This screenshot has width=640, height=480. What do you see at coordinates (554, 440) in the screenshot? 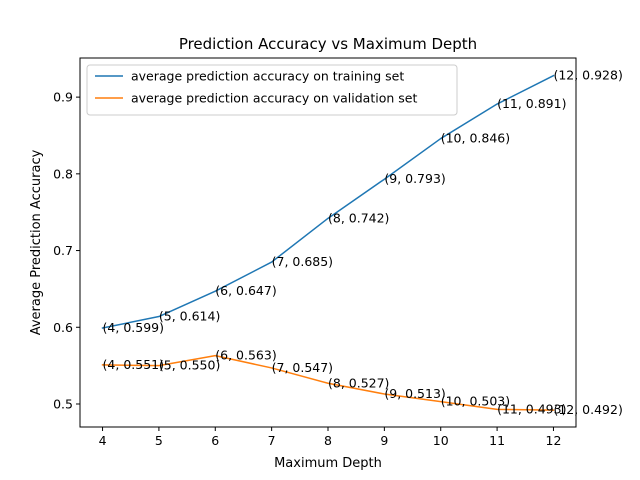
I see `x-tick-label: 12` at bounding box center [554, 440].